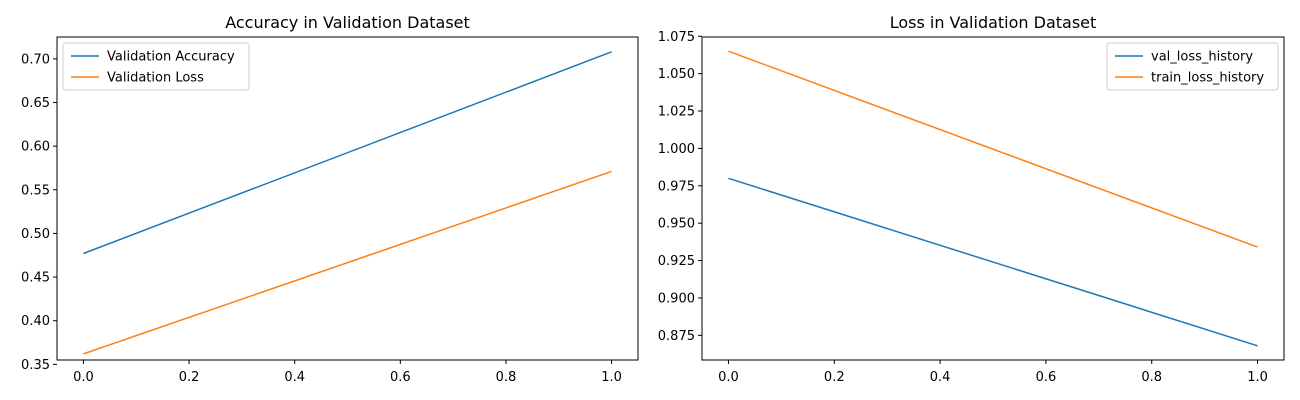  Describe the element at coordinates (676, 261) in the screenshot. I see `y-tick-label: 0.925` at that location.